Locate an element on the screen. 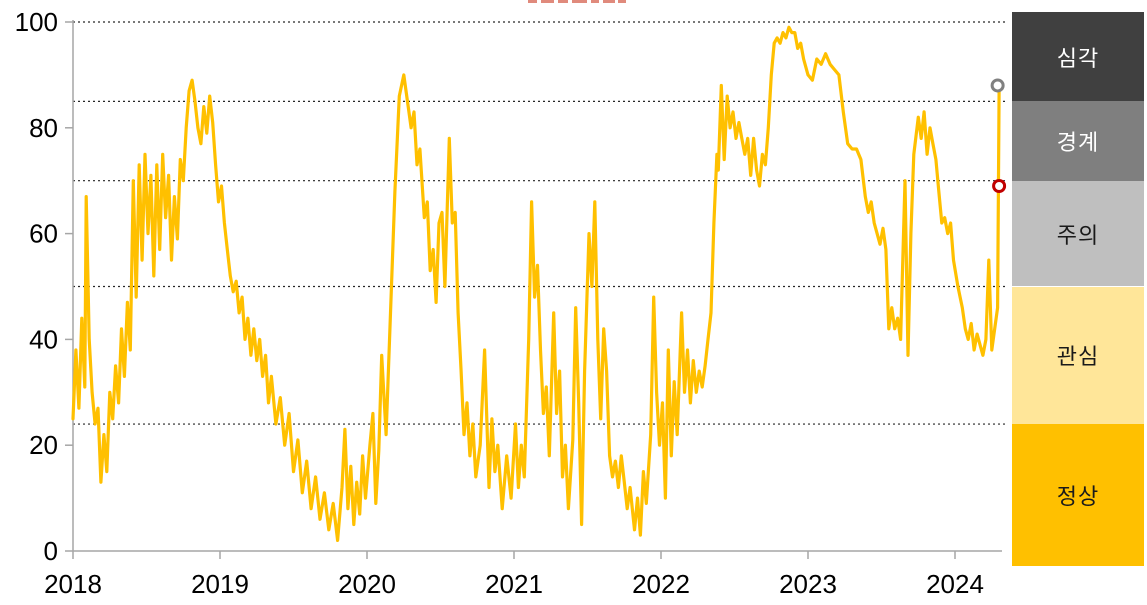 The width and height of the screenshot is (1147, 605). y-axis-label-0: 0 is located at coordinates (51, 551).